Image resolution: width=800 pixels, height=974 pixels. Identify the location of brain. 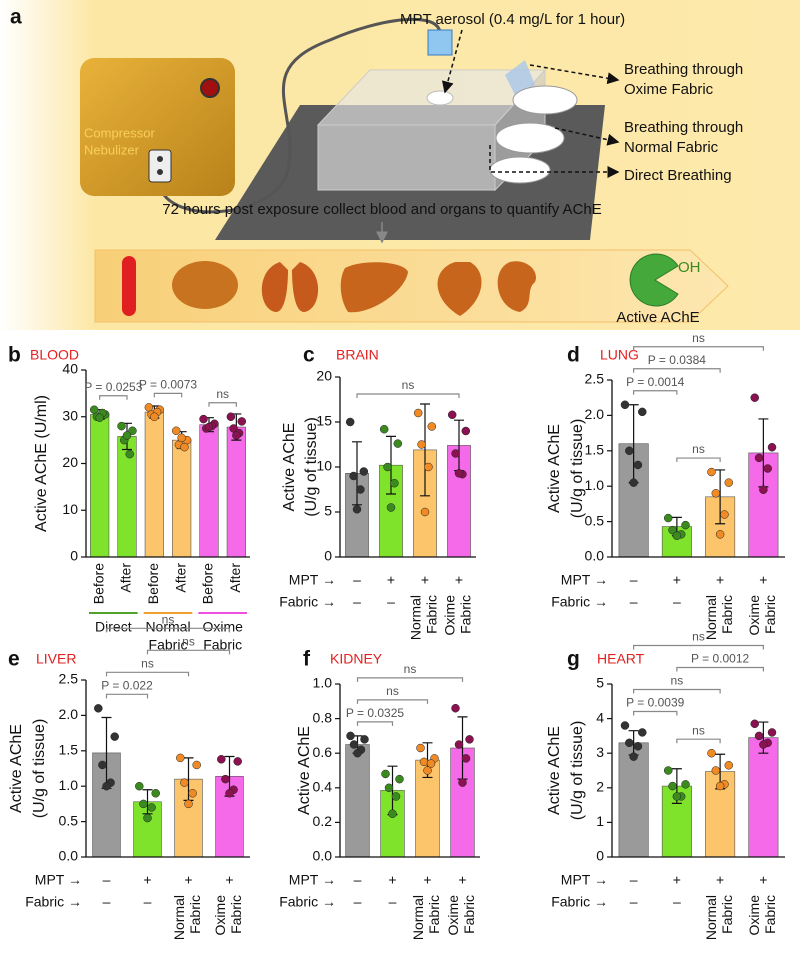
(205, 285).